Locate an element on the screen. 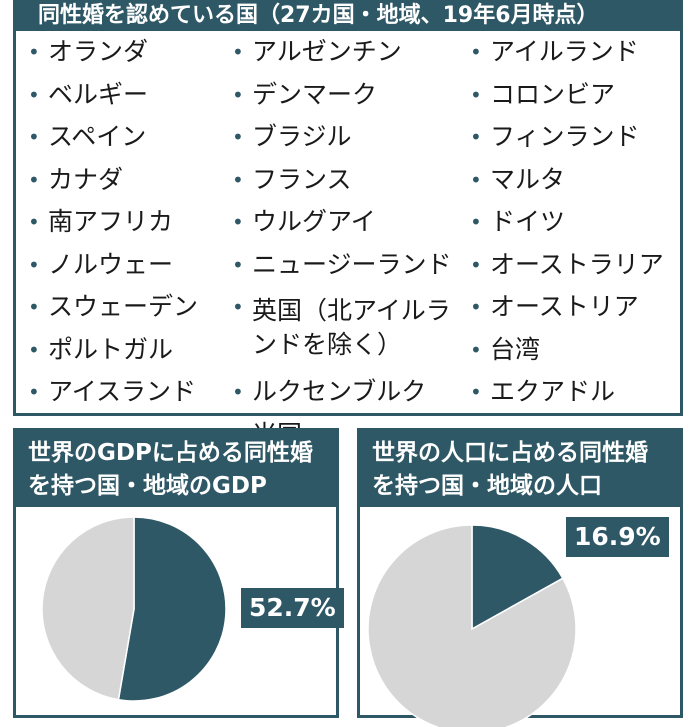 This screenshot has width=696, height=727. country-item: ドイツ is located at coordinates (575, 222).